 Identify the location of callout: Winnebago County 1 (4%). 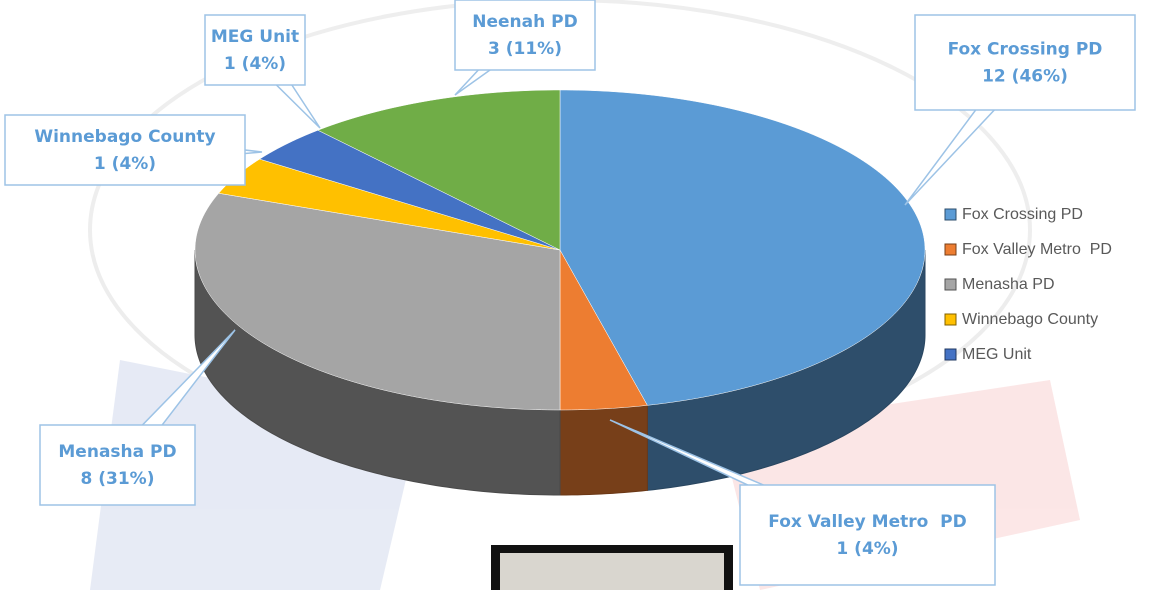
(133, 150).